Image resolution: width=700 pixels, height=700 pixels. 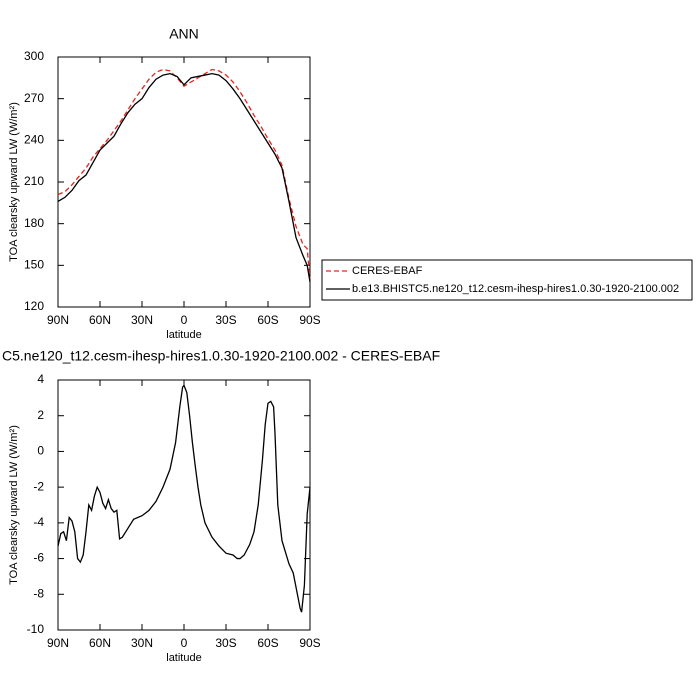 What do you see at coordinates (40, 415) in the screenshot?
I see `y-tick-label: 2` at bounding box center [40, 415].